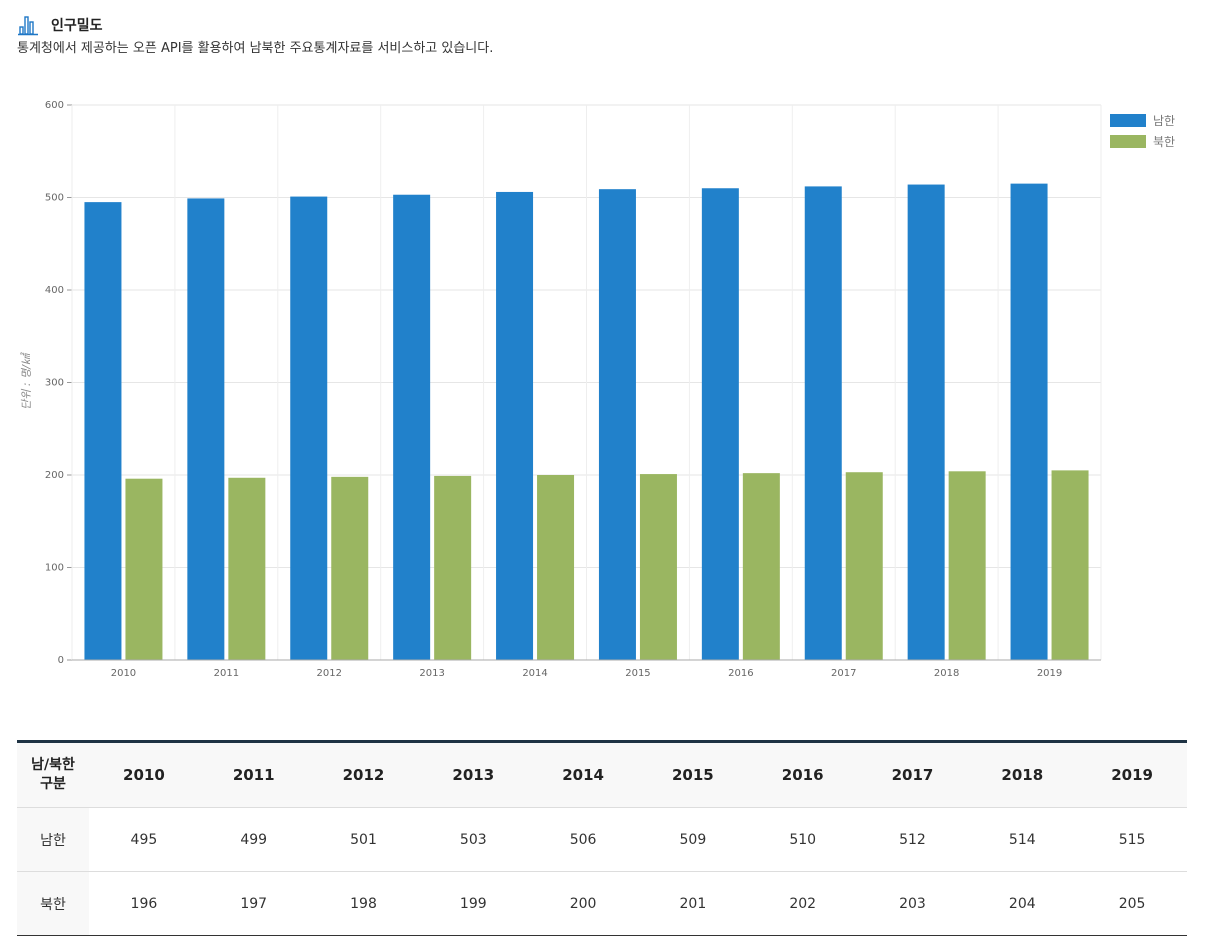 Image resolution: width=1220 pixels, height=946 pixels. What do you see at coordinates (309, 428) in the screenshot?
I see `bar-south-2012` at bounding box center [309, 428].